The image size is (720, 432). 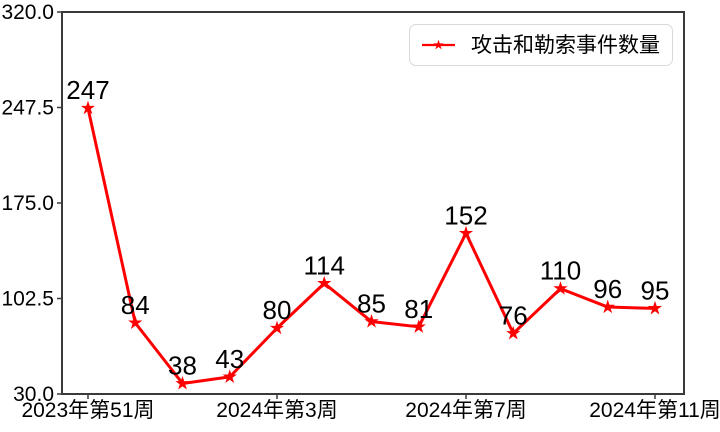 I want to click on y-tick-label: 247.5, so click(x=27, y=108).